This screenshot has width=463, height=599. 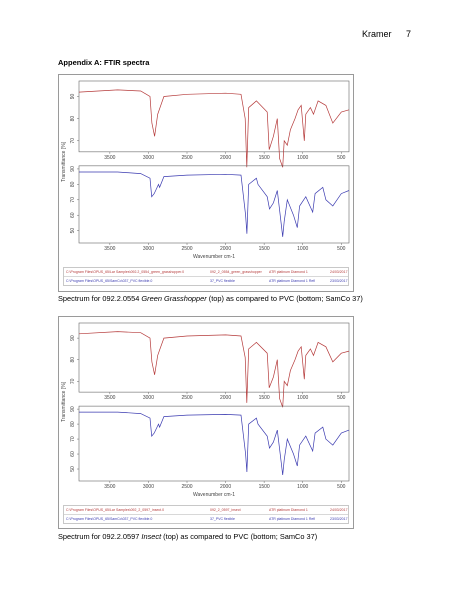 I want to click on page-header: Kramer 7, so click(x=380, y=34).